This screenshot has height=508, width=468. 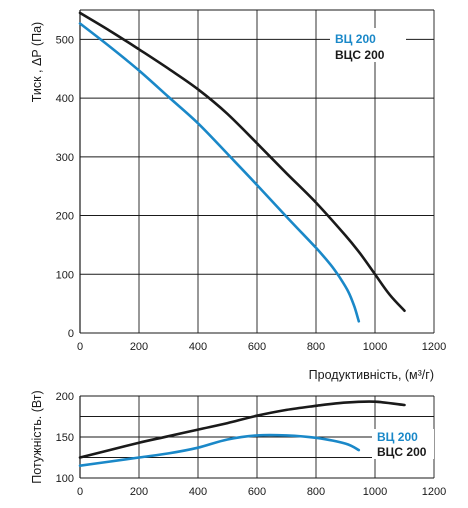 I want to click on power-y-tick-label: 150, so click(x=65, y=438).